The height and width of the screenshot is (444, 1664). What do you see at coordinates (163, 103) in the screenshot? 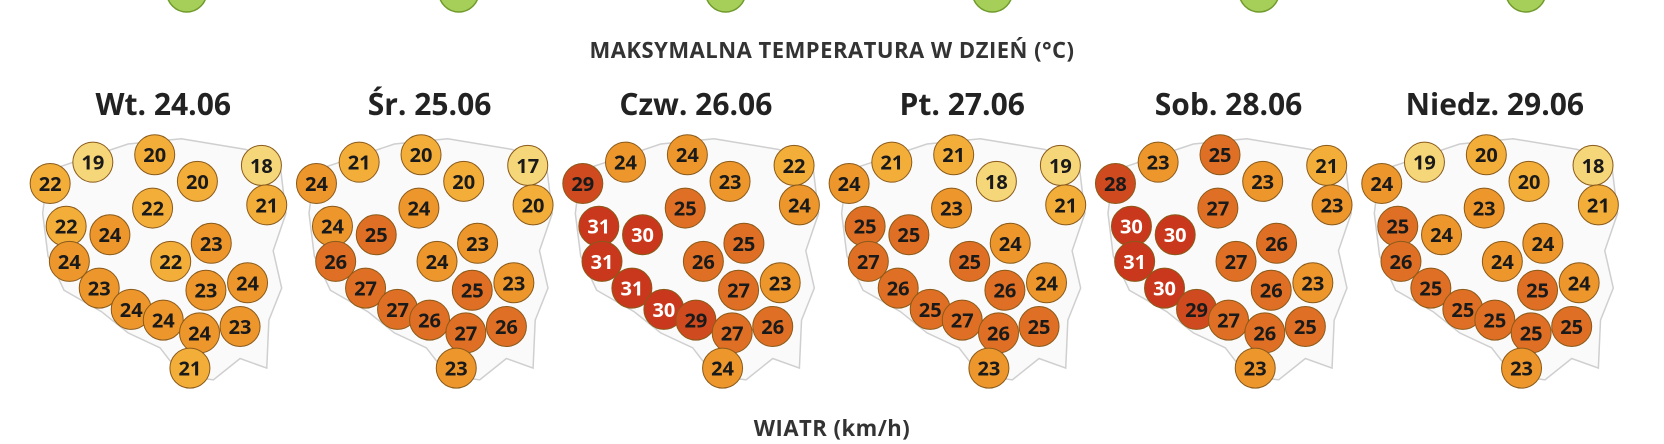
I see `day-label: Wt. 24.06` at bounding box center [163, 103].